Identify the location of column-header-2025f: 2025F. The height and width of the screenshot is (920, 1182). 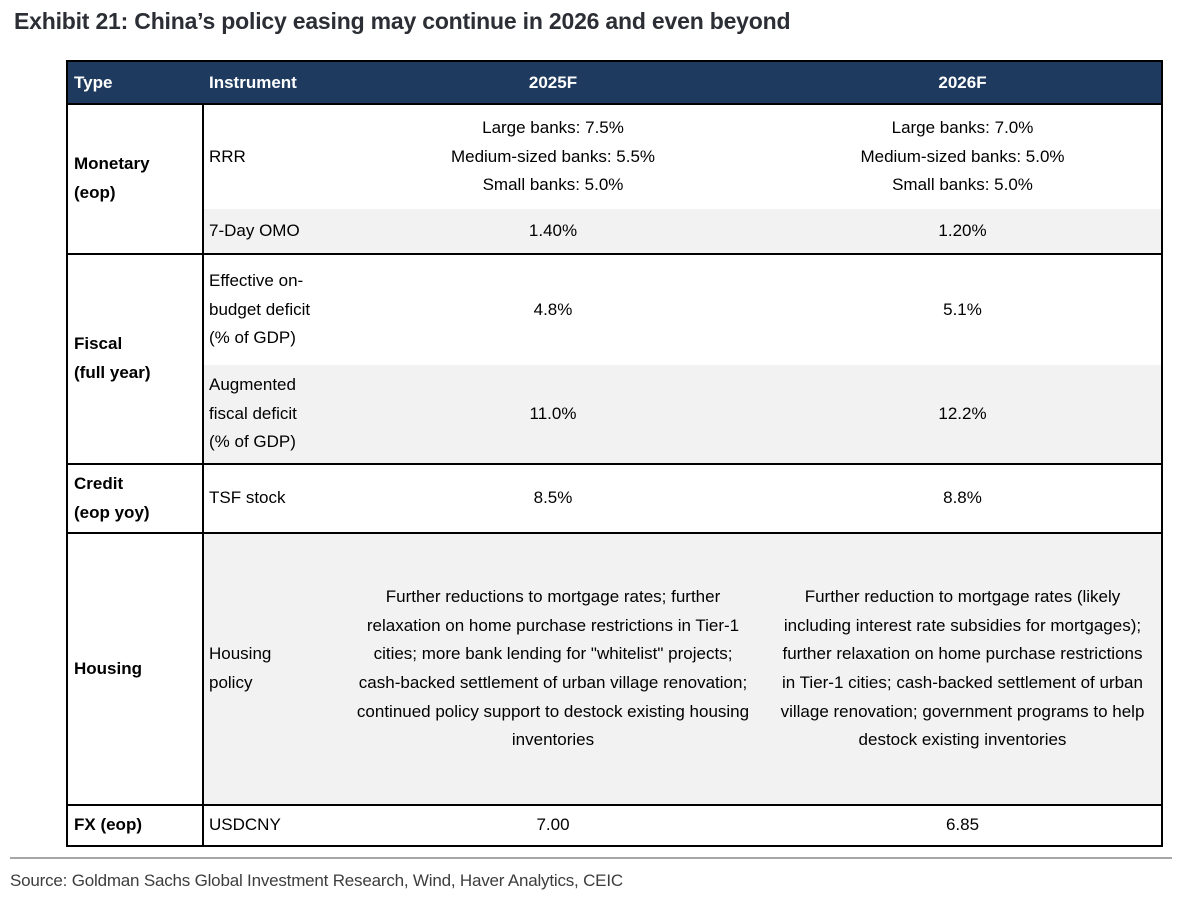
(553, 83).